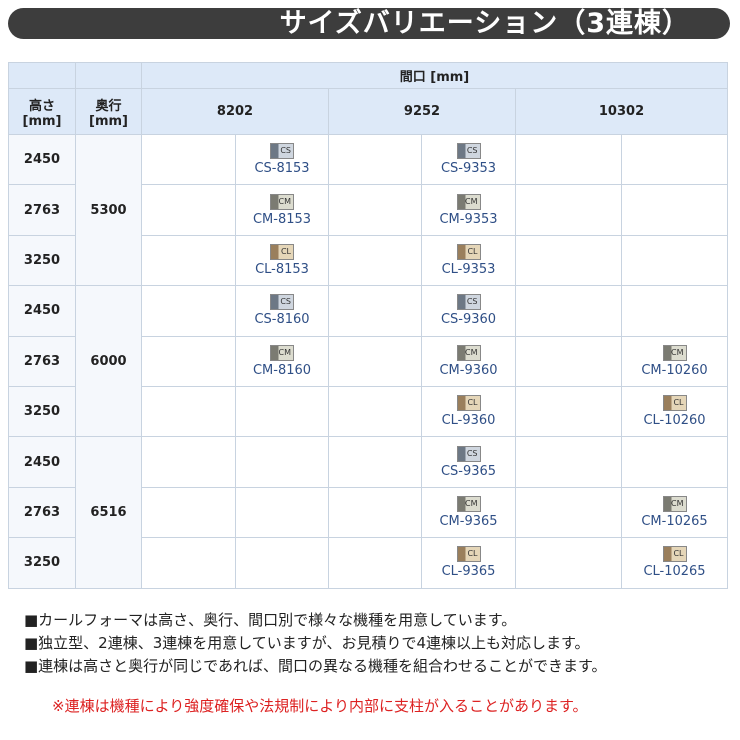 This screenshot has width=740, height=740. What do you see at coordinates (282, 269) in the screenshot?
I see `model-code: CL-8153` at bounding box center [282, 269].